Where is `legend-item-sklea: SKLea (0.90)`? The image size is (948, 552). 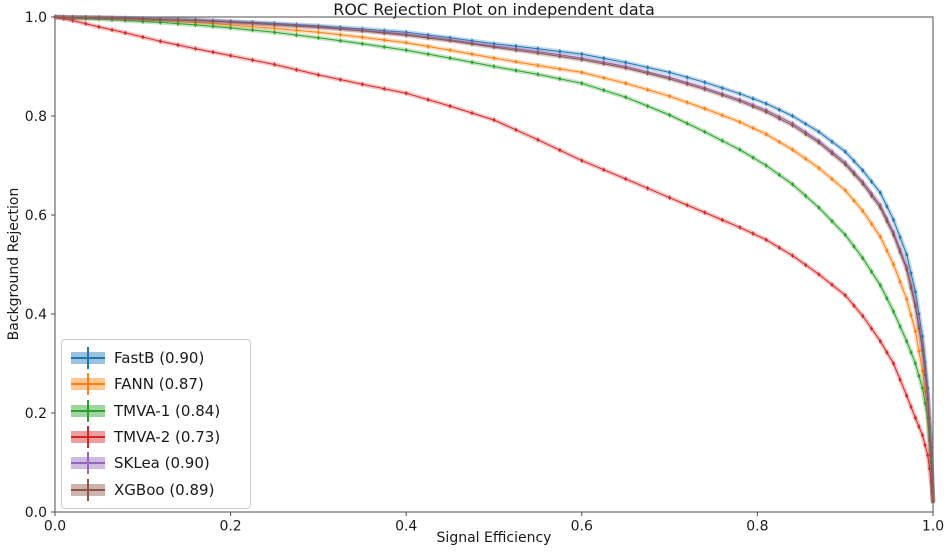
legend-item-sklea: SKLea (0.90) is located at coordinates (156, 463).